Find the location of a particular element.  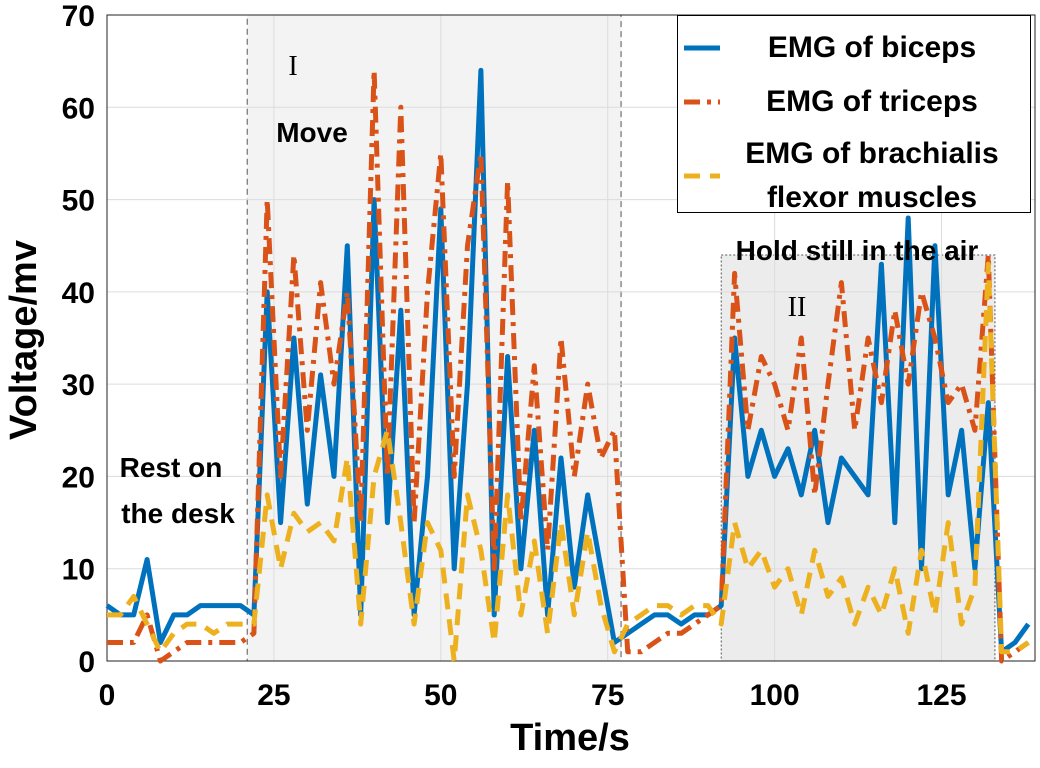

legend-entry: EMG of brachialis flexor muscles is located at coordinates (854, 176).